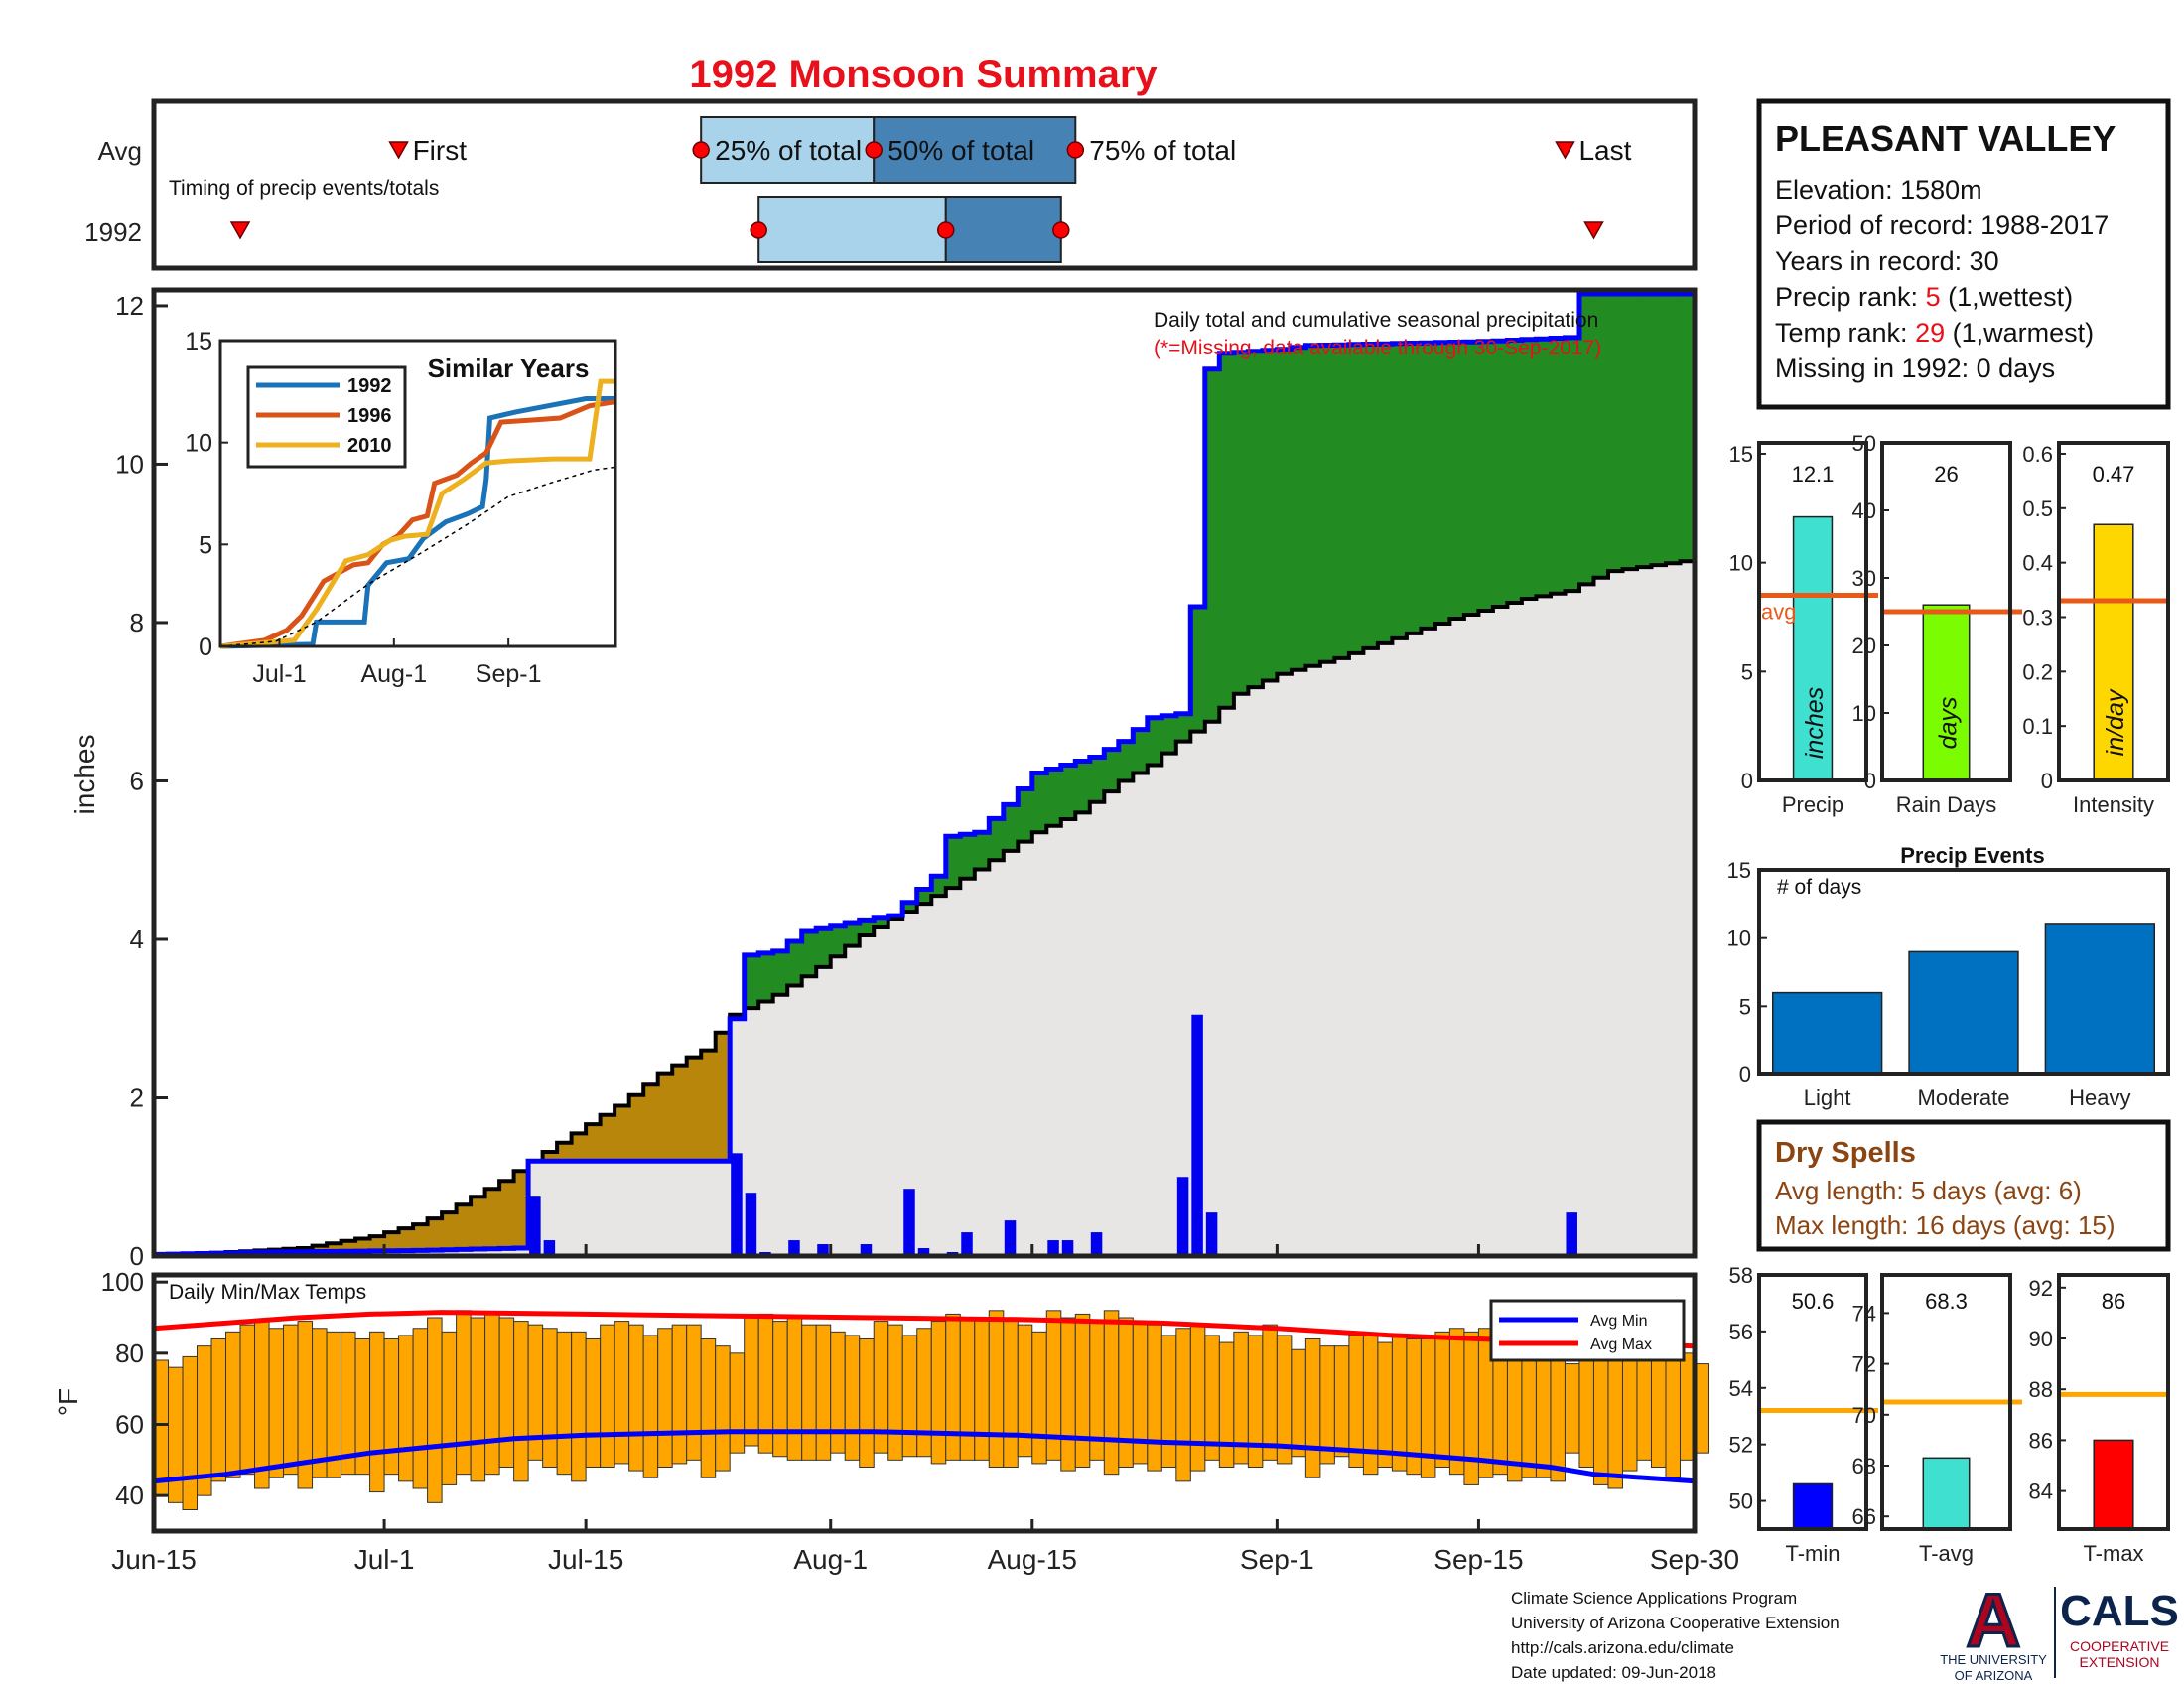  I want to click on inset-x-tick-label: Sep-1, so click(509, 674).